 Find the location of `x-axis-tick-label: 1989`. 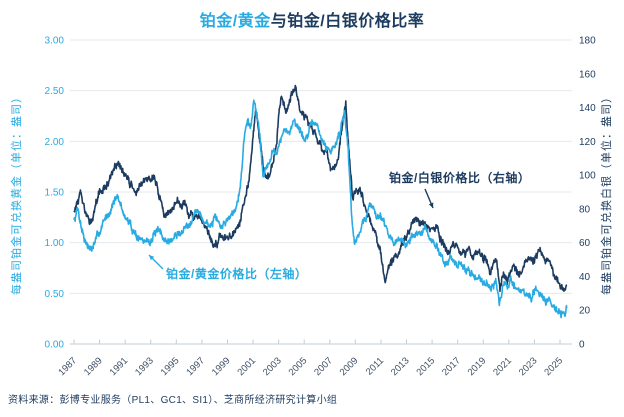

x-axis-tick-label: 1989 is located at coordinates (93, 366).